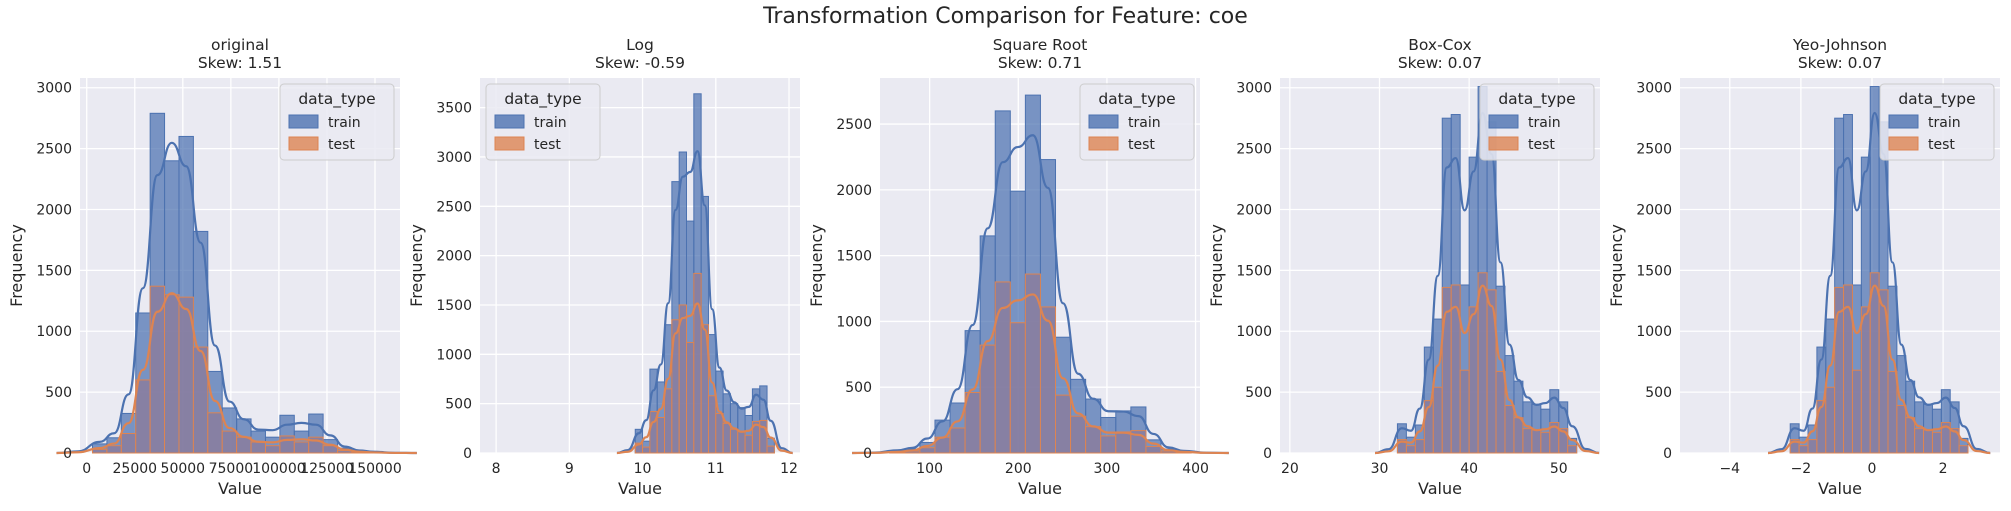 Image resolution: width=2011 pixels, height=511 pixels. I want to click on x-tick-label: 9, so click(569, 469).